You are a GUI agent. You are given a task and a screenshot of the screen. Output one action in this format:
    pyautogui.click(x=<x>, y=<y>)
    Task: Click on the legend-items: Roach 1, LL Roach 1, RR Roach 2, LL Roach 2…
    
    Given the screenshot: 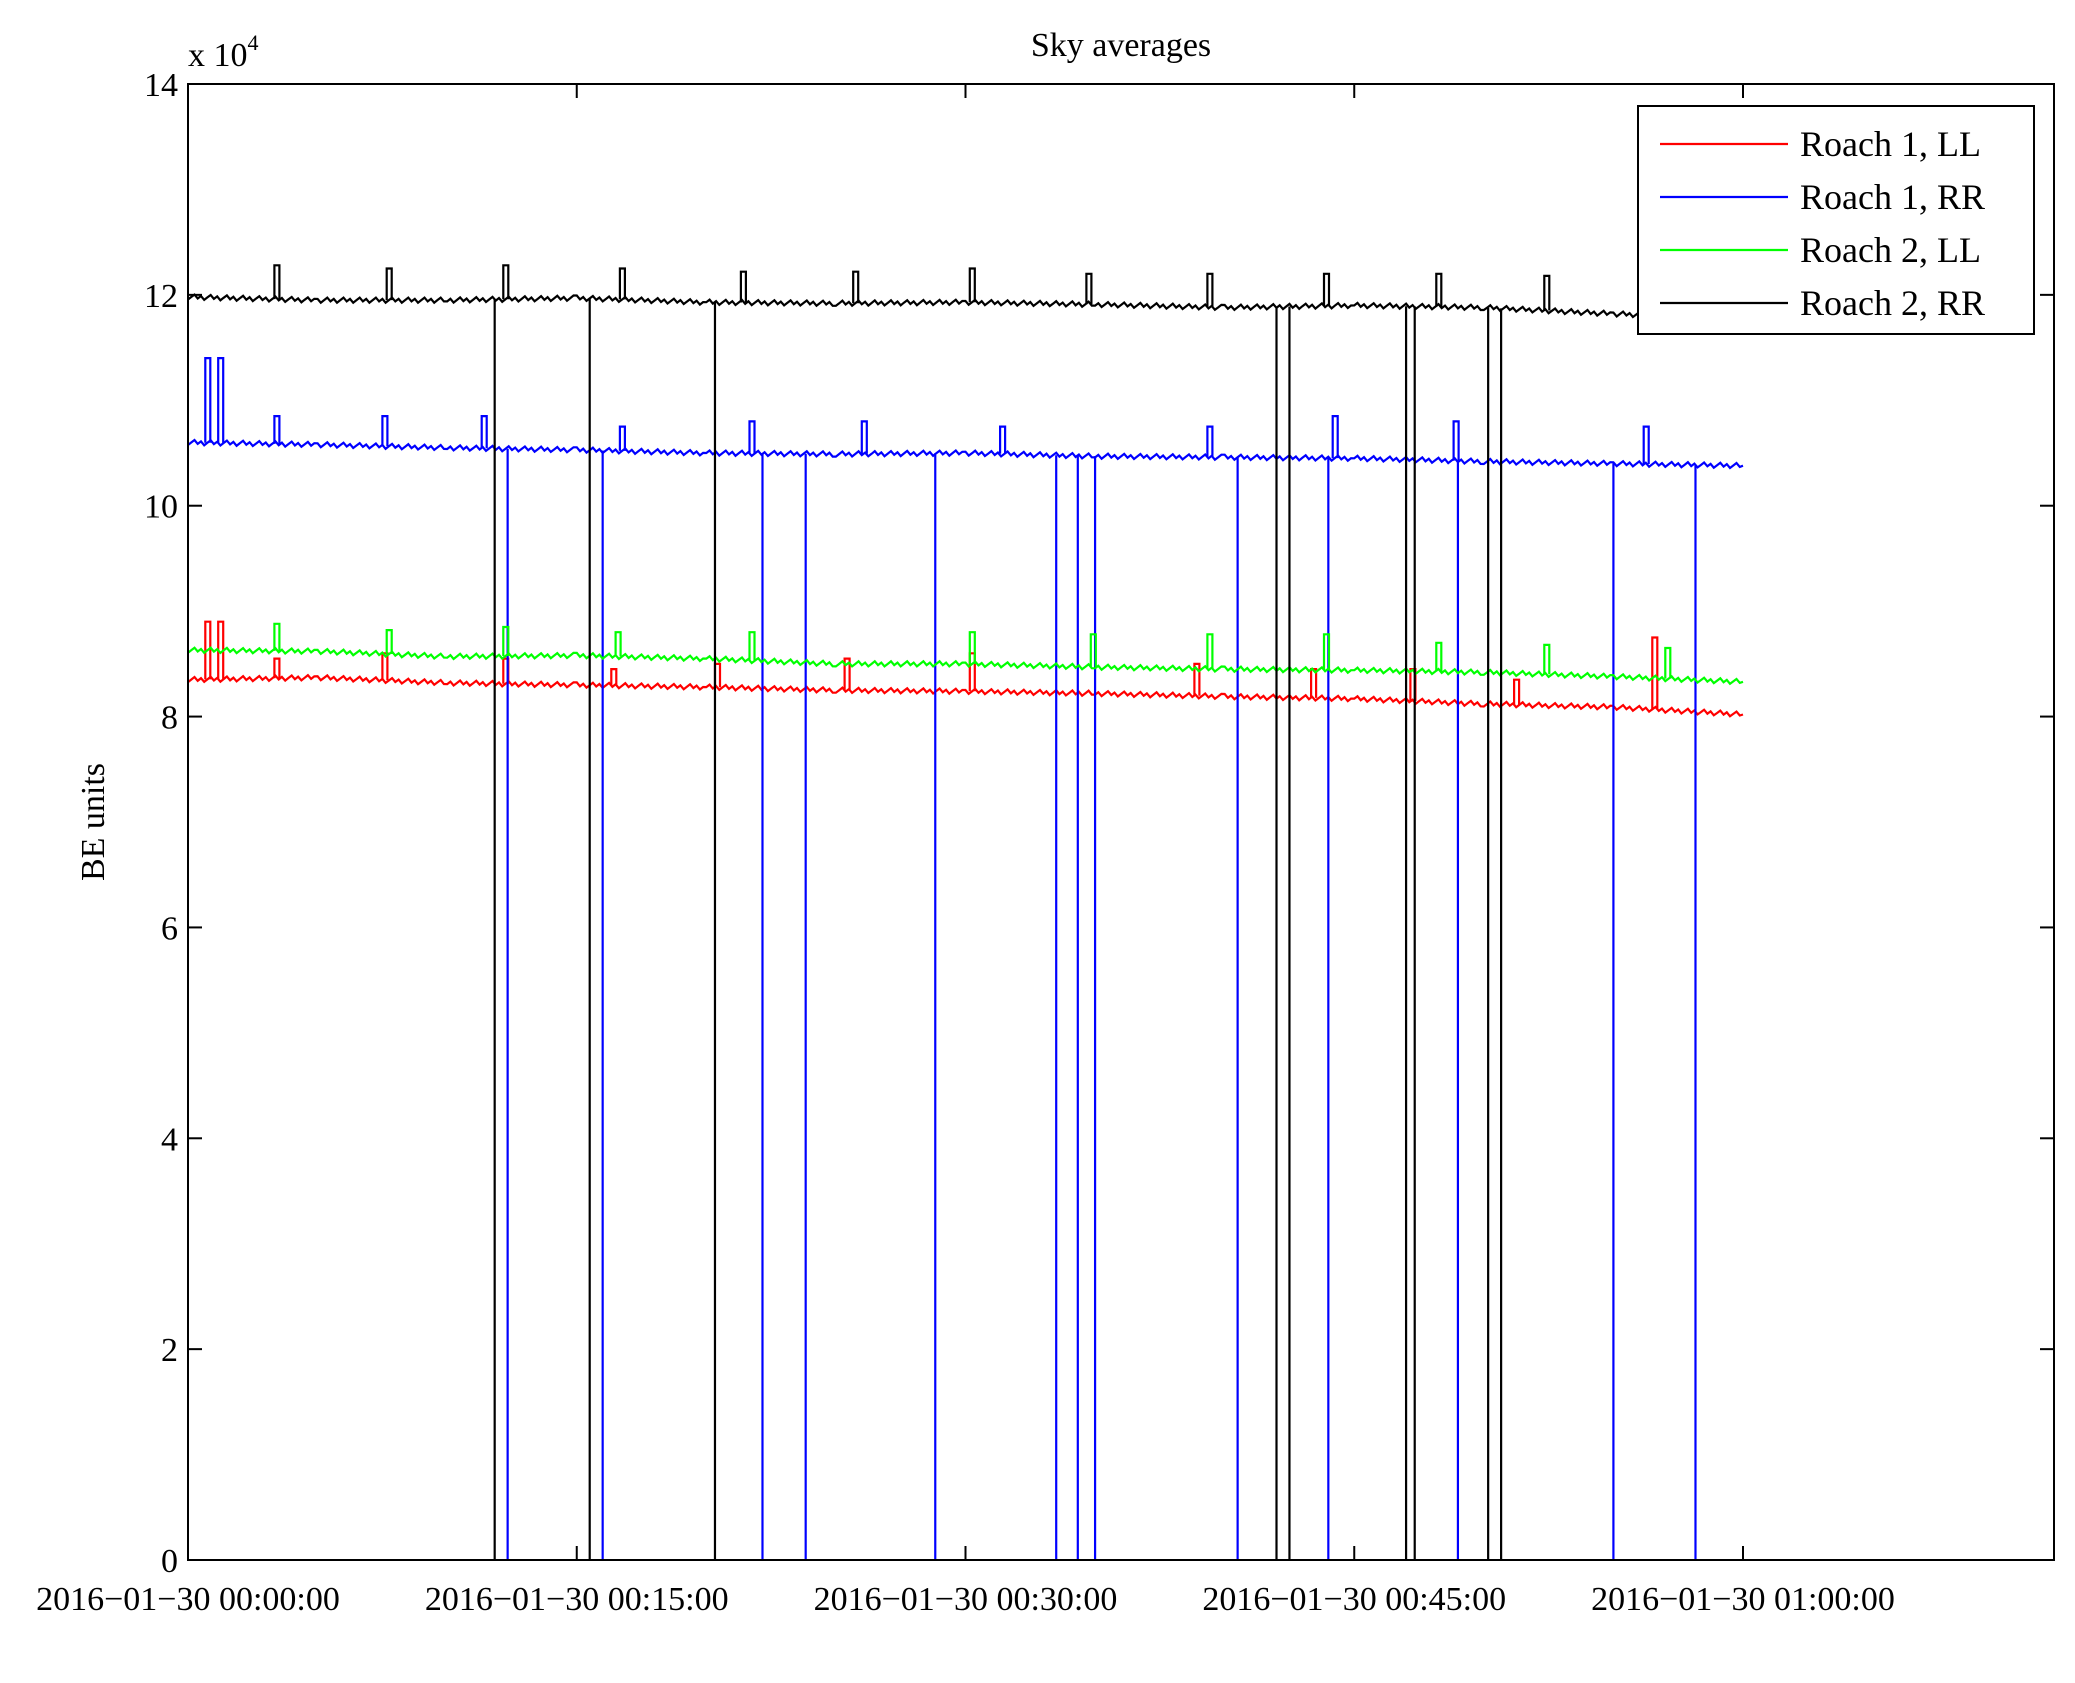 What is the action you would take?
    pyautogui.click(x=1822, y=223)
    